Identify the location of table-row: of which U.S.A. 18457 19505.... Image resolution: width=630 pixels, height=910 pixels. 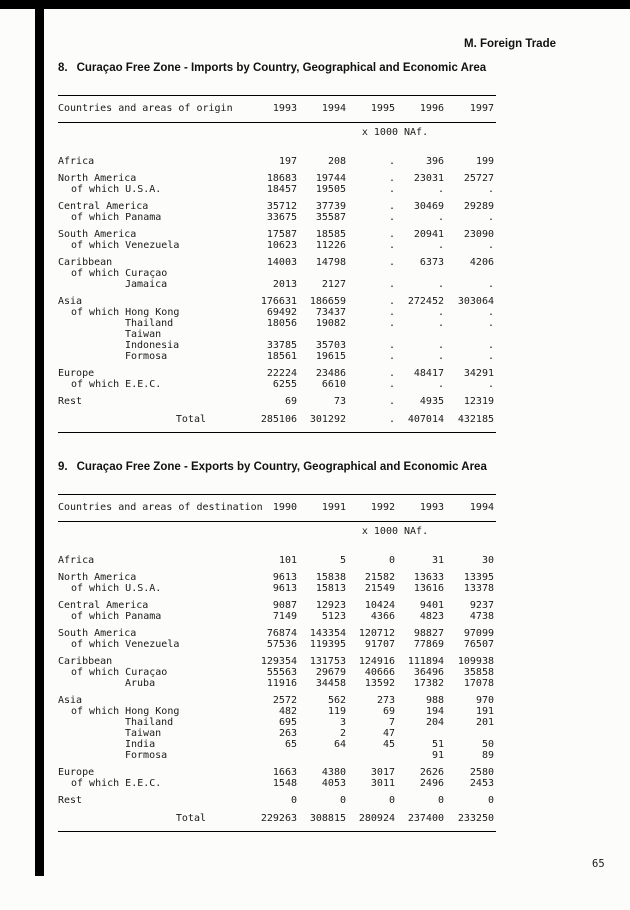
(277, 189).